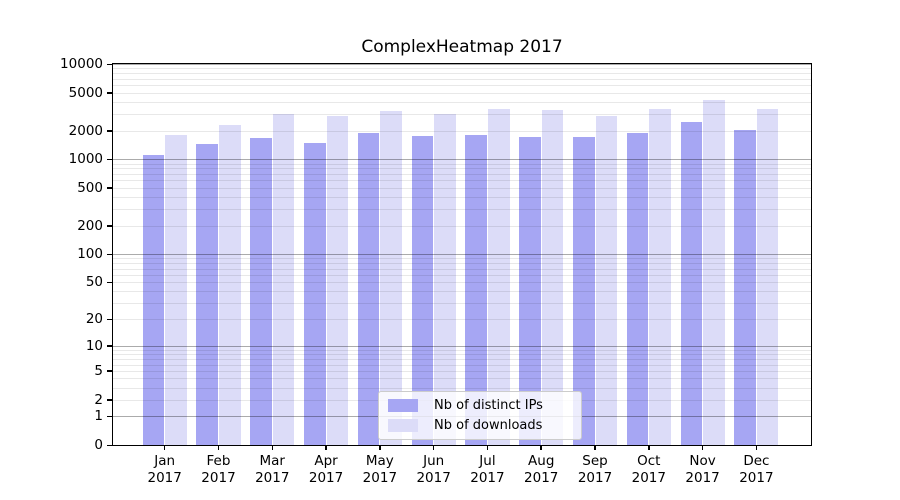  I want to click on x-tick-label: Jun 2017, so click(433, 469).